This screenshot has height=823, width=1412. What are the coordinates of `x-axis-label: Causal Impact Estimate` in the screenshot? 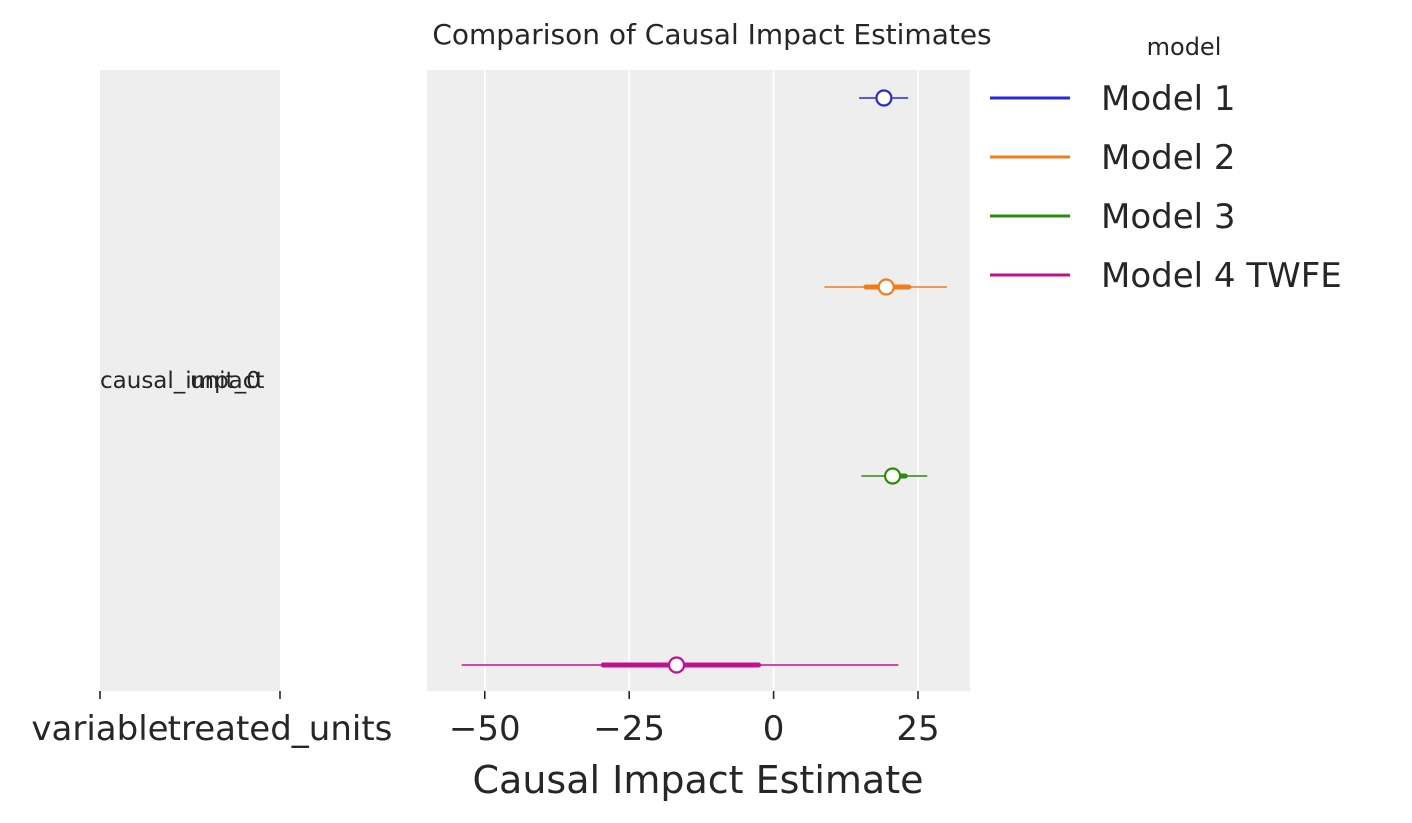 It's located at (698, 780).